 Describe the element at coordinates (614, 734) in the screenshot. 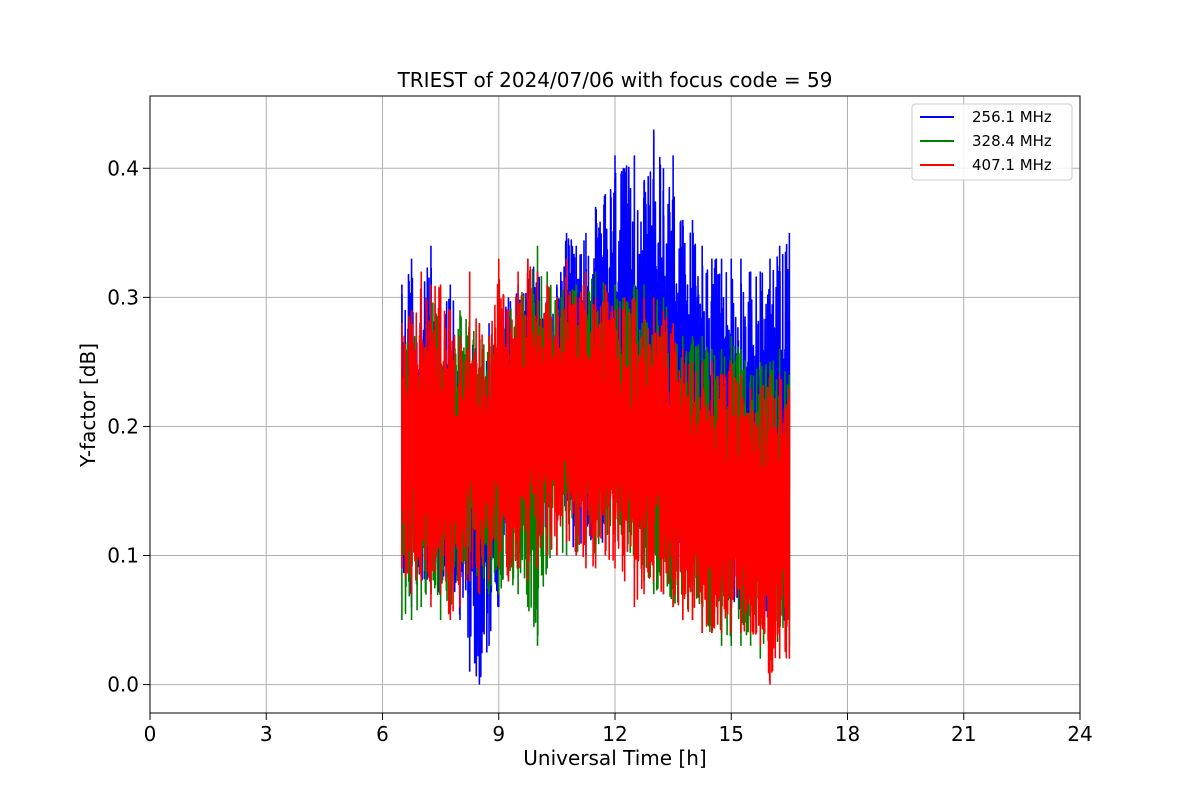

I see `x-tick-label: 12` at that location.